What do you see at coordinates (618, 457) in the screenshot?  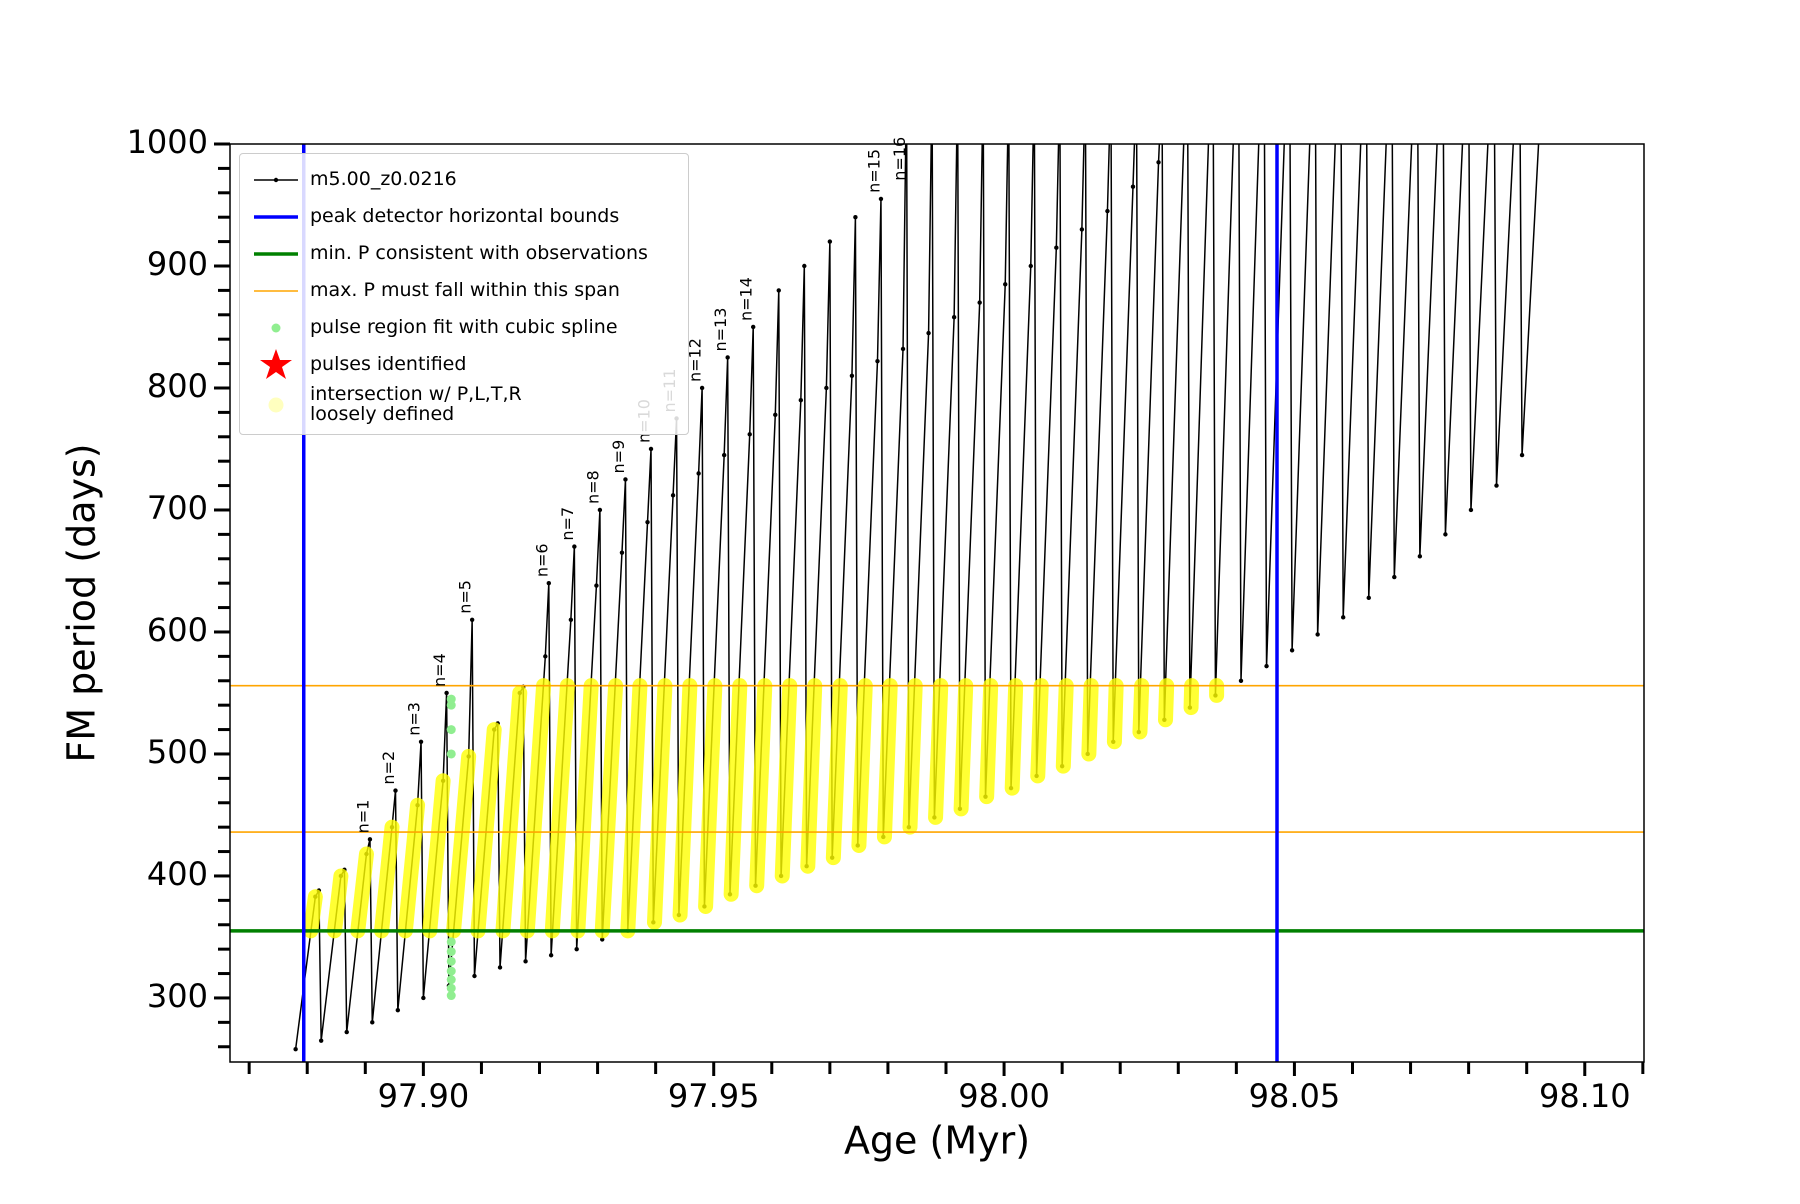 I see `pulse-number: n=9` at bounding box center [618, 457].